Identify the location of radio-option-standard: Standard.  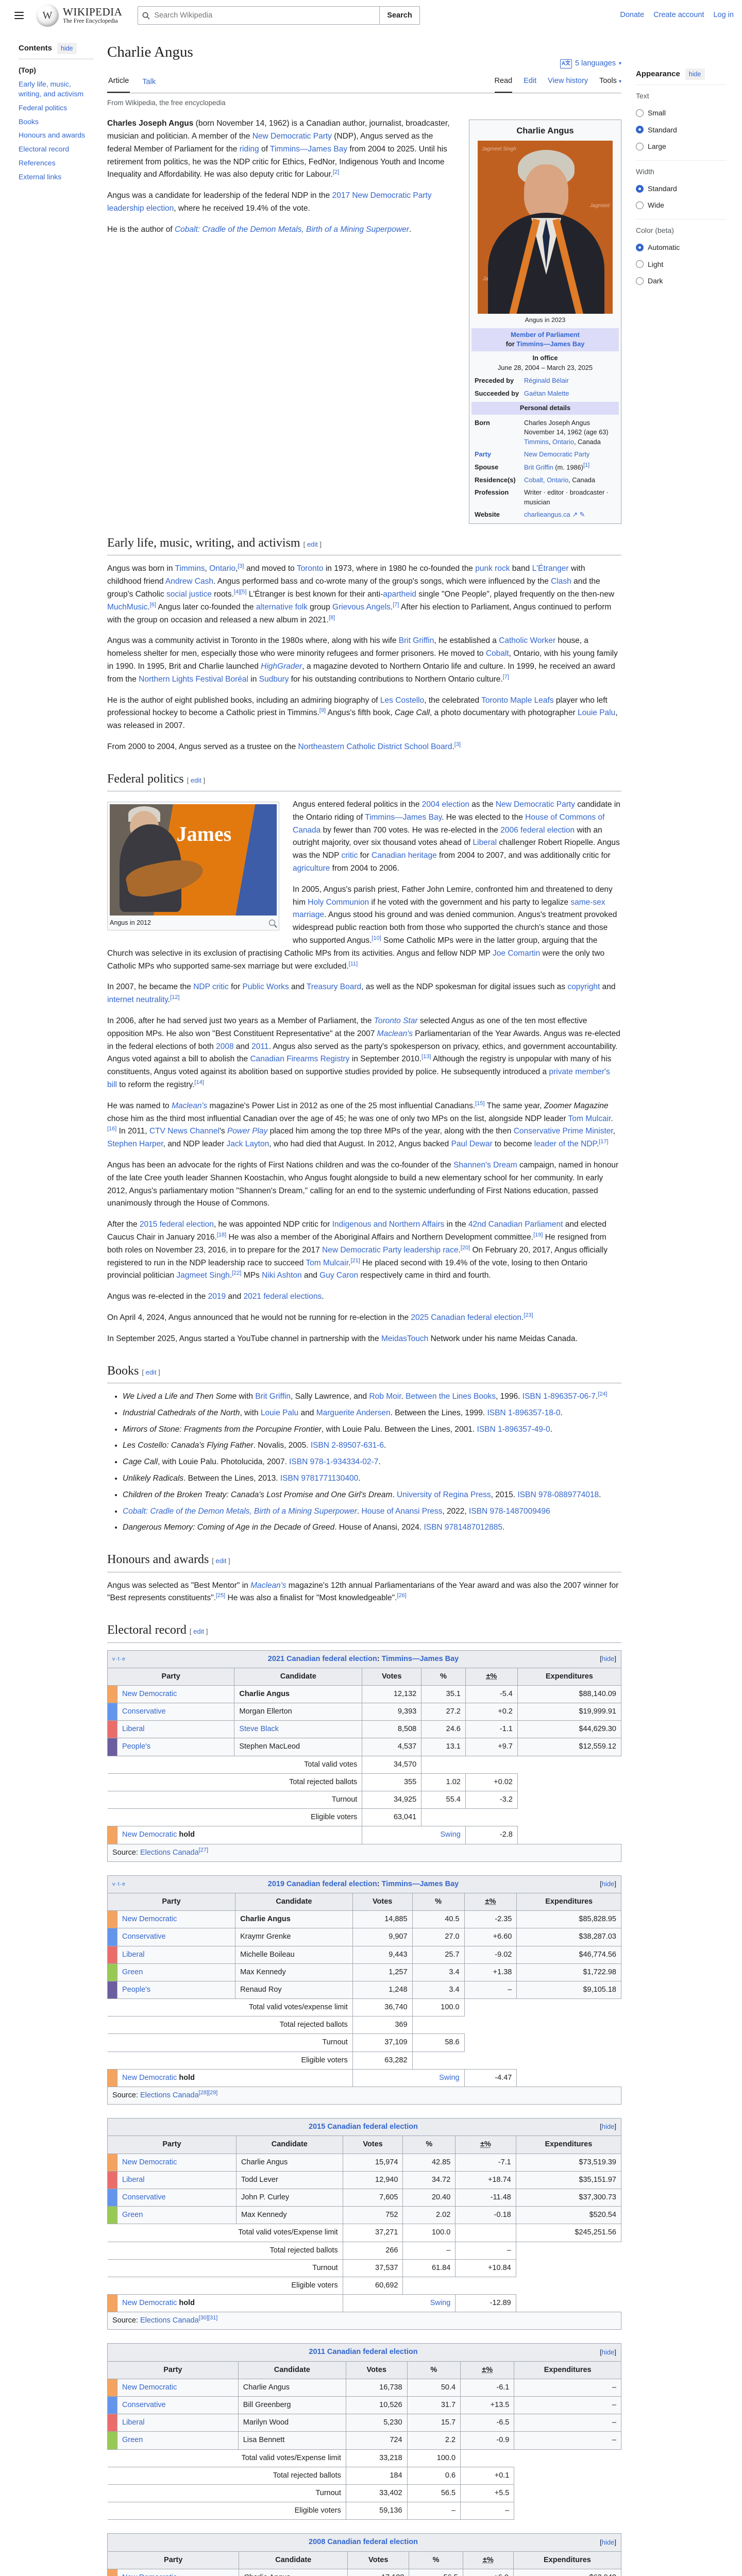
(681, 188).